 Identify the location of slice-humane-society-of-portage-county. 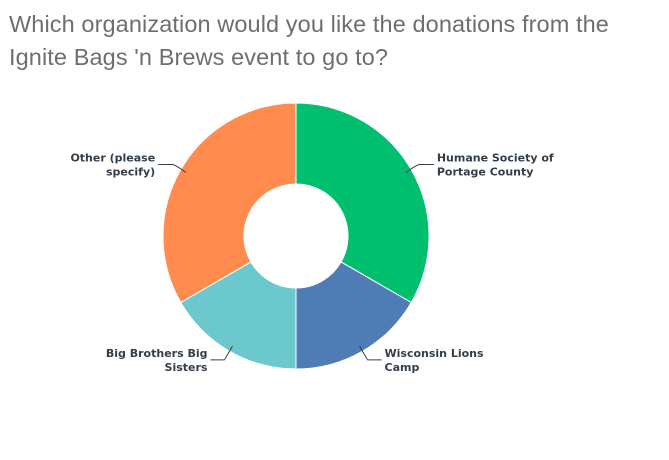
(362, 203).